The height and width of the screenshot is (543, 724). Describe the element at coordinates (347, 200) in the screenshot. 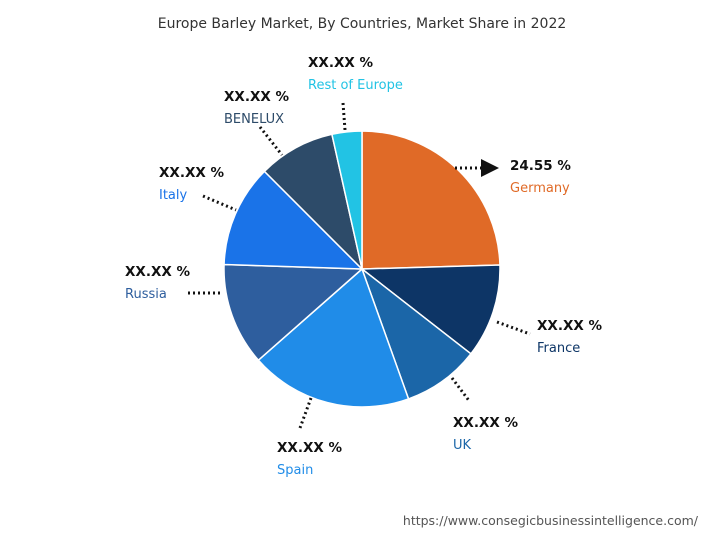

I see `pie-slice-rest-of-europe` at that location.